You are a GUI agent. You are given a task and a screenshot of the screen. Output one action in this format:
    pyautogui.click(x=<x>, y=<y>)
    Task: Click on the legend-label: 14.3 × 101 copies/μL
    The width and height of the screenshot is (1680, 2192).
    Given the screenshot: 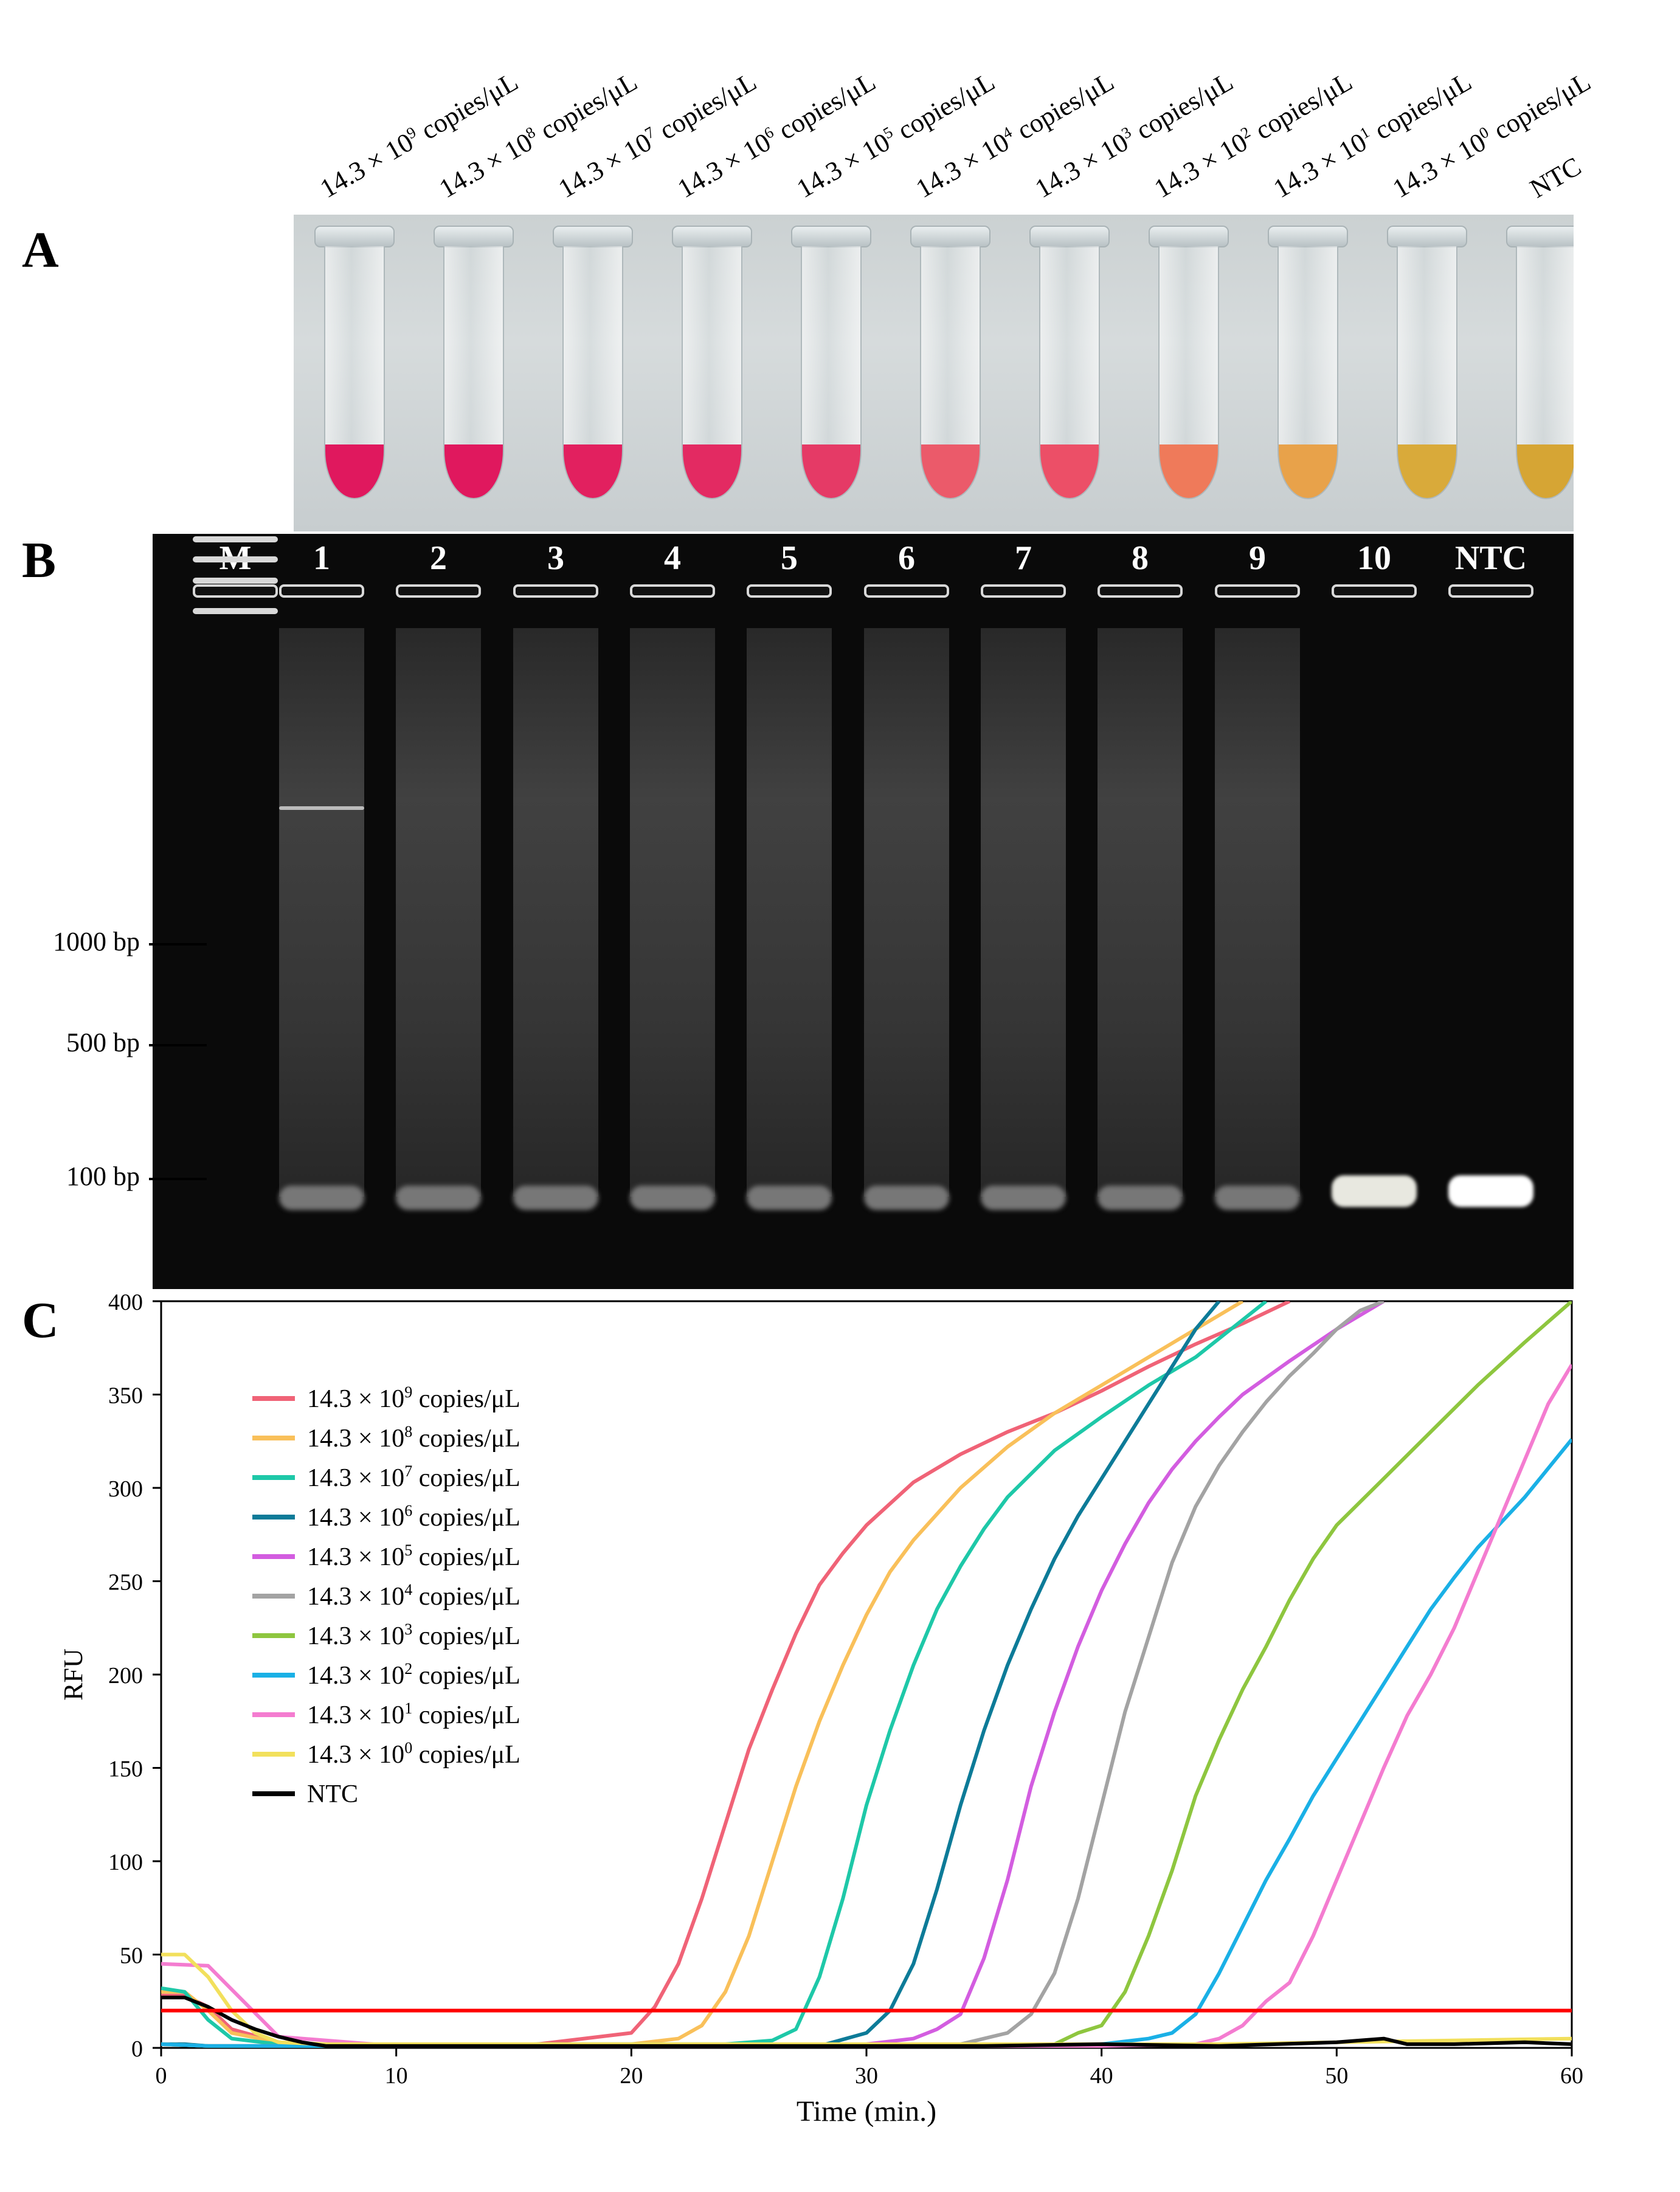 What is the action you would take?
    pyautogui.click(x=413, y=1714)
    